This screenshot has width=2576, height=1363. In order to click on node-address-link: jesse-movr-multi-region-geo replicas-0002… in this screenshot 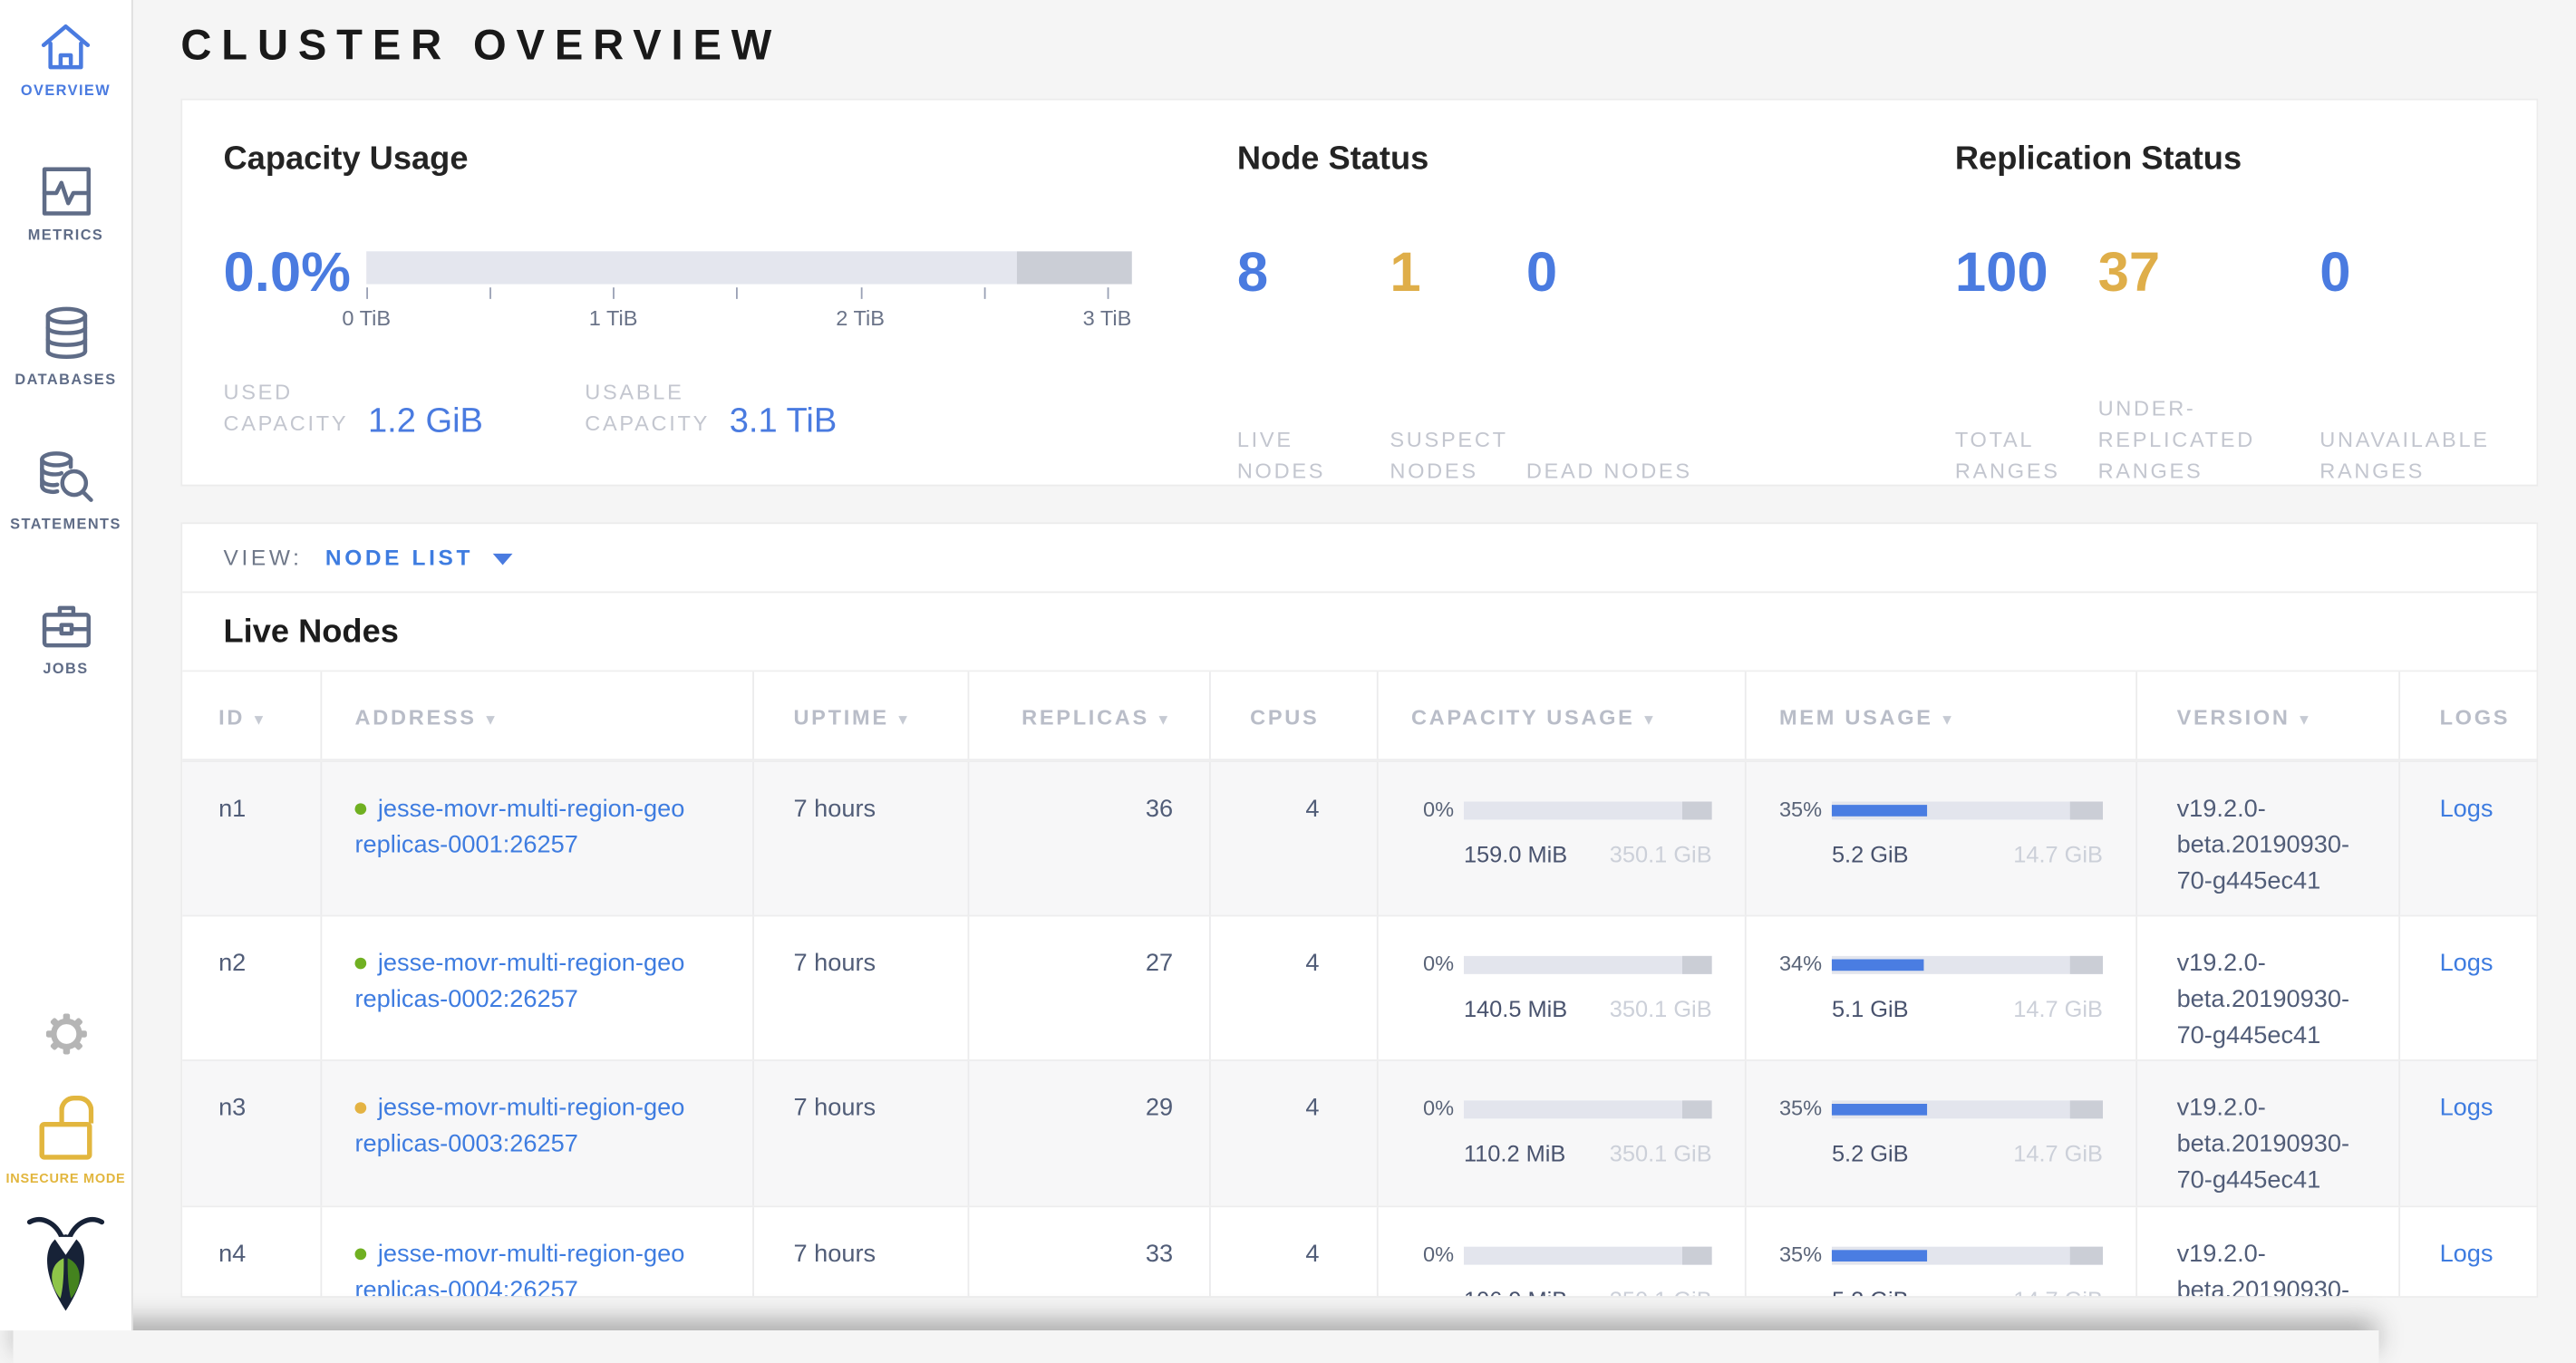, I will do `click(519, 981)`.